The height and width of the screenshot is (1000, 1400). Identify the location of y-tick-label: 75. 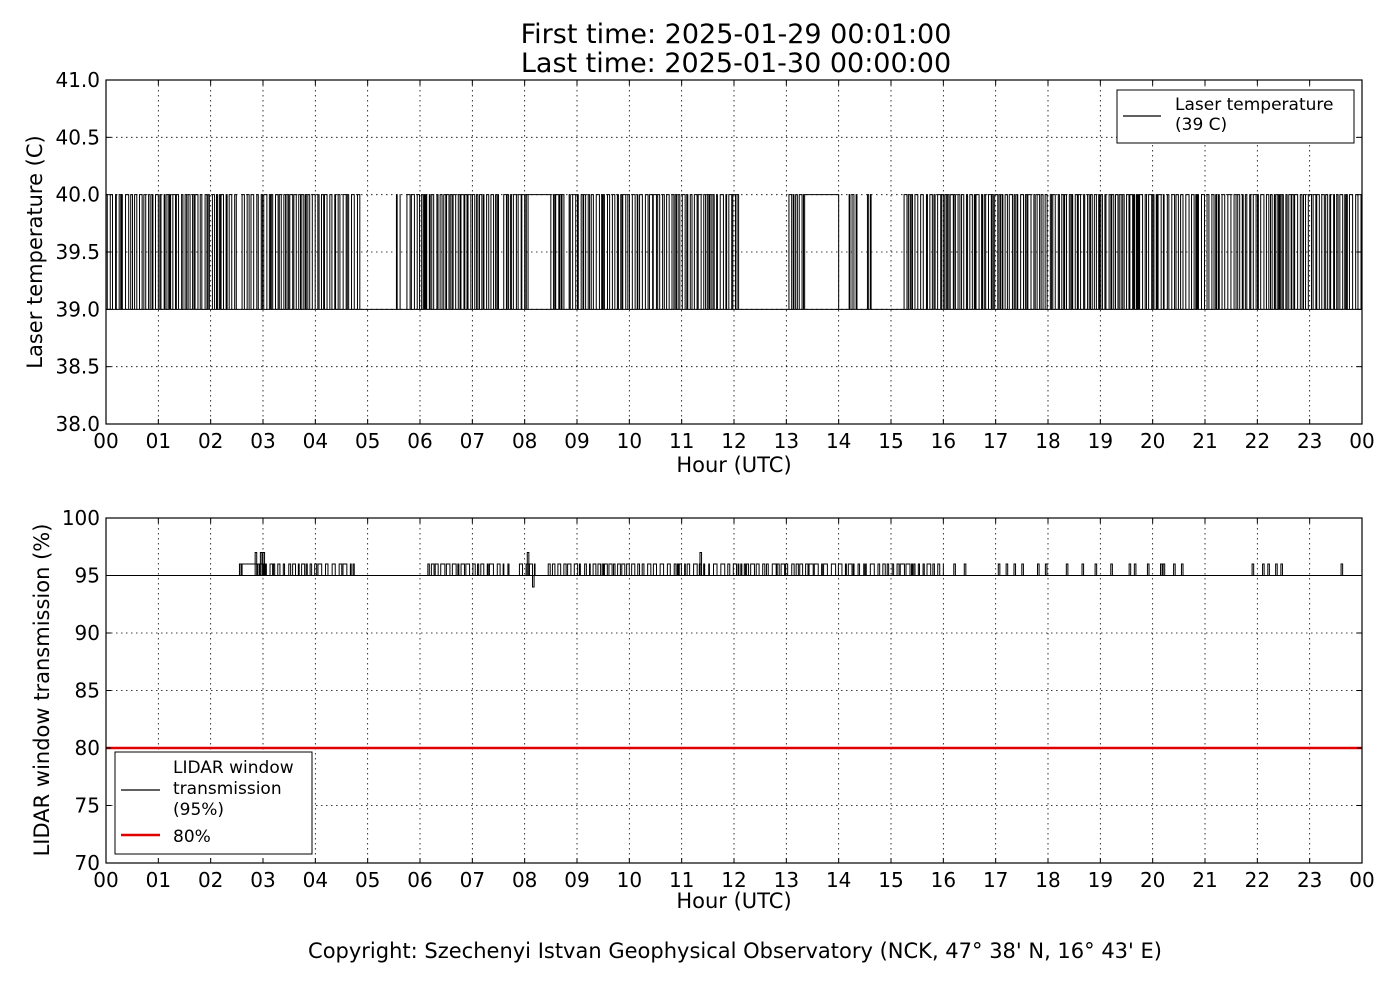
(87, 806).